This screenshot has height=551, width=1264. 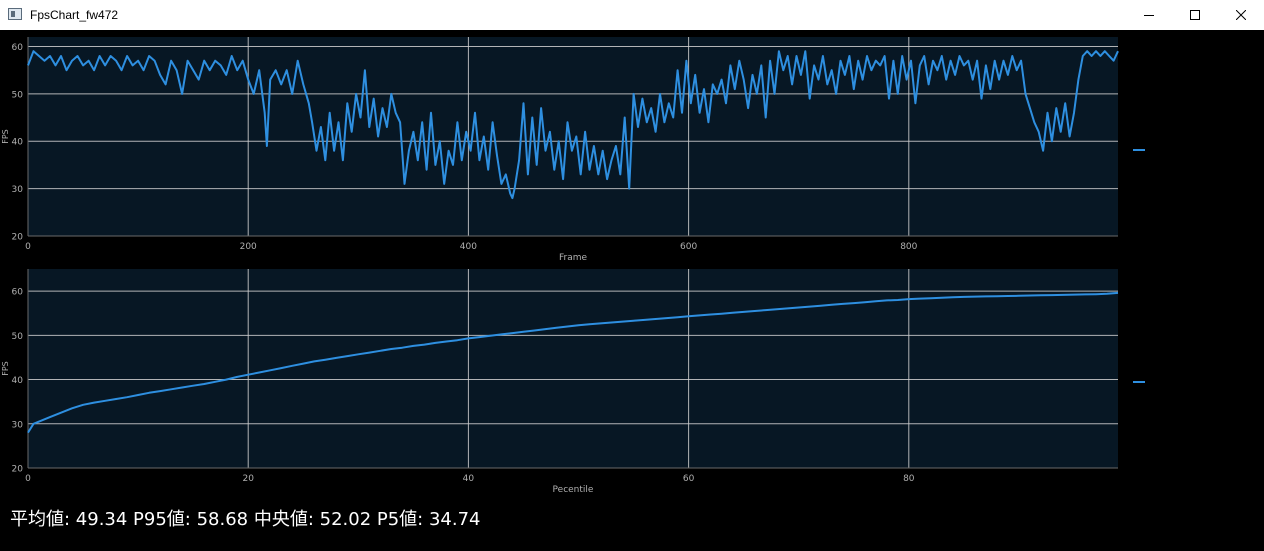 What do you see at coordinates (909, 479) in the screenshot?
I see `x-tick-label: 80` at bounding box center [909, 479].